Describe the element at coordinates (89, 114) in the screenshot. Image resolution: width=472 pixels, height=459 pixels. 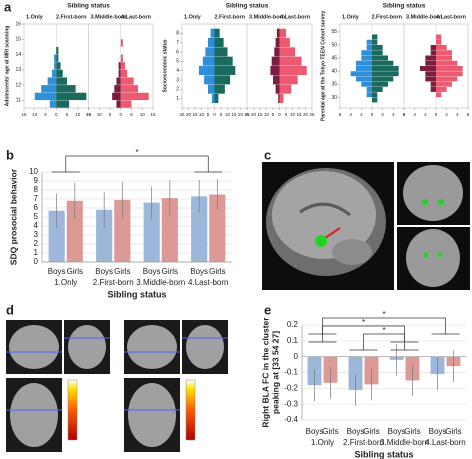
I see `x-tick-label: 15` at that location.